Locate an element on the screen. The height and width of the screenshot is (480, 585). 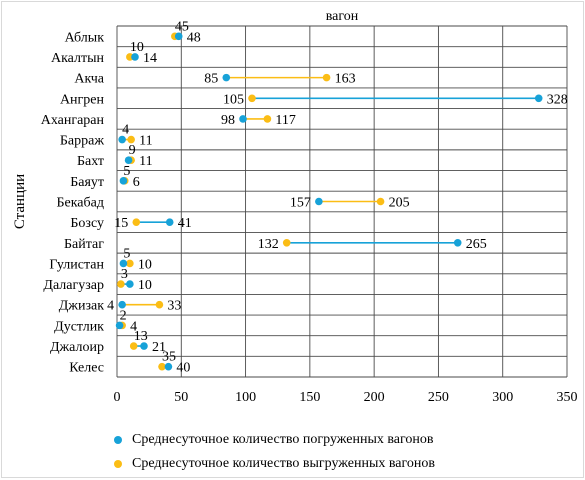
category-label: Джизак is located at coordinates (81, 306).